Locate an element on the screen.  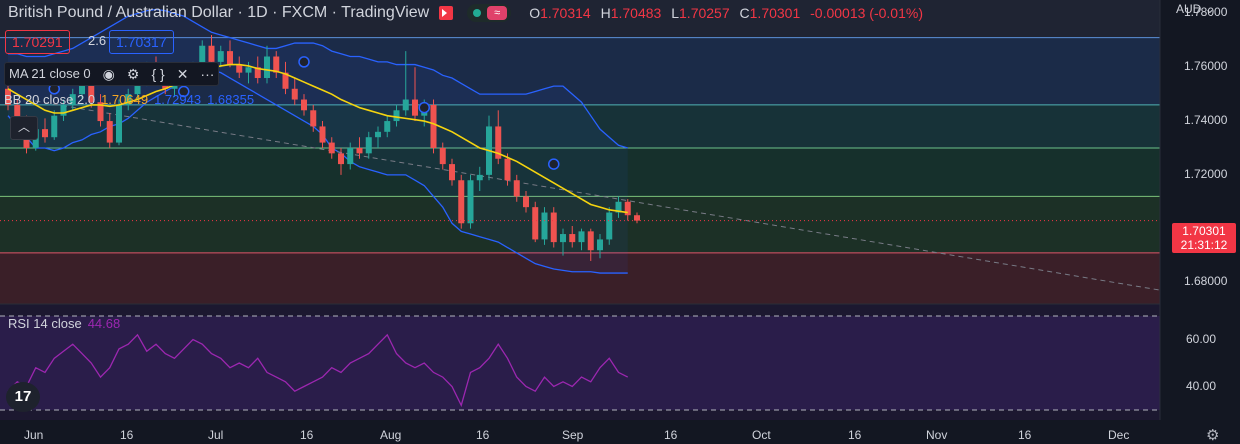
open-key: O is located at coordinates (535, 13).